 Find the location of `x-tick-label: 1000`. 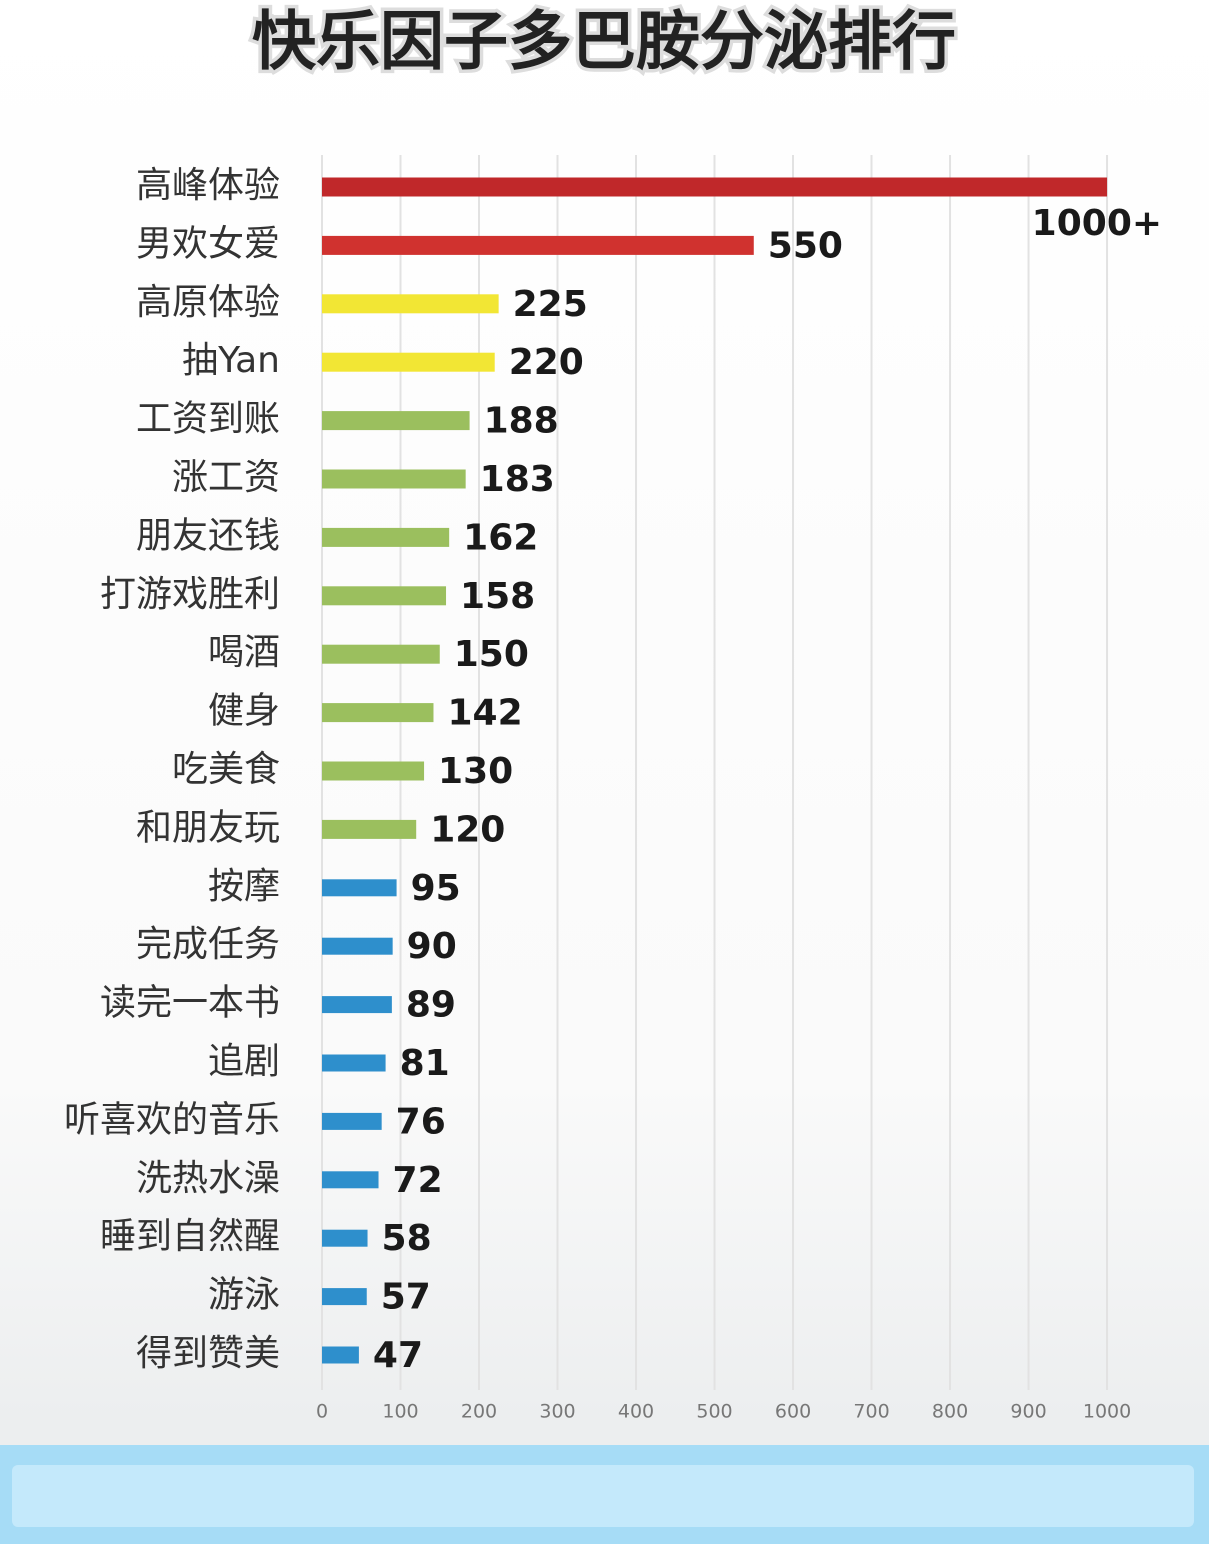

x-tick-label: 1000 is located at coordinates (1107, 1412).